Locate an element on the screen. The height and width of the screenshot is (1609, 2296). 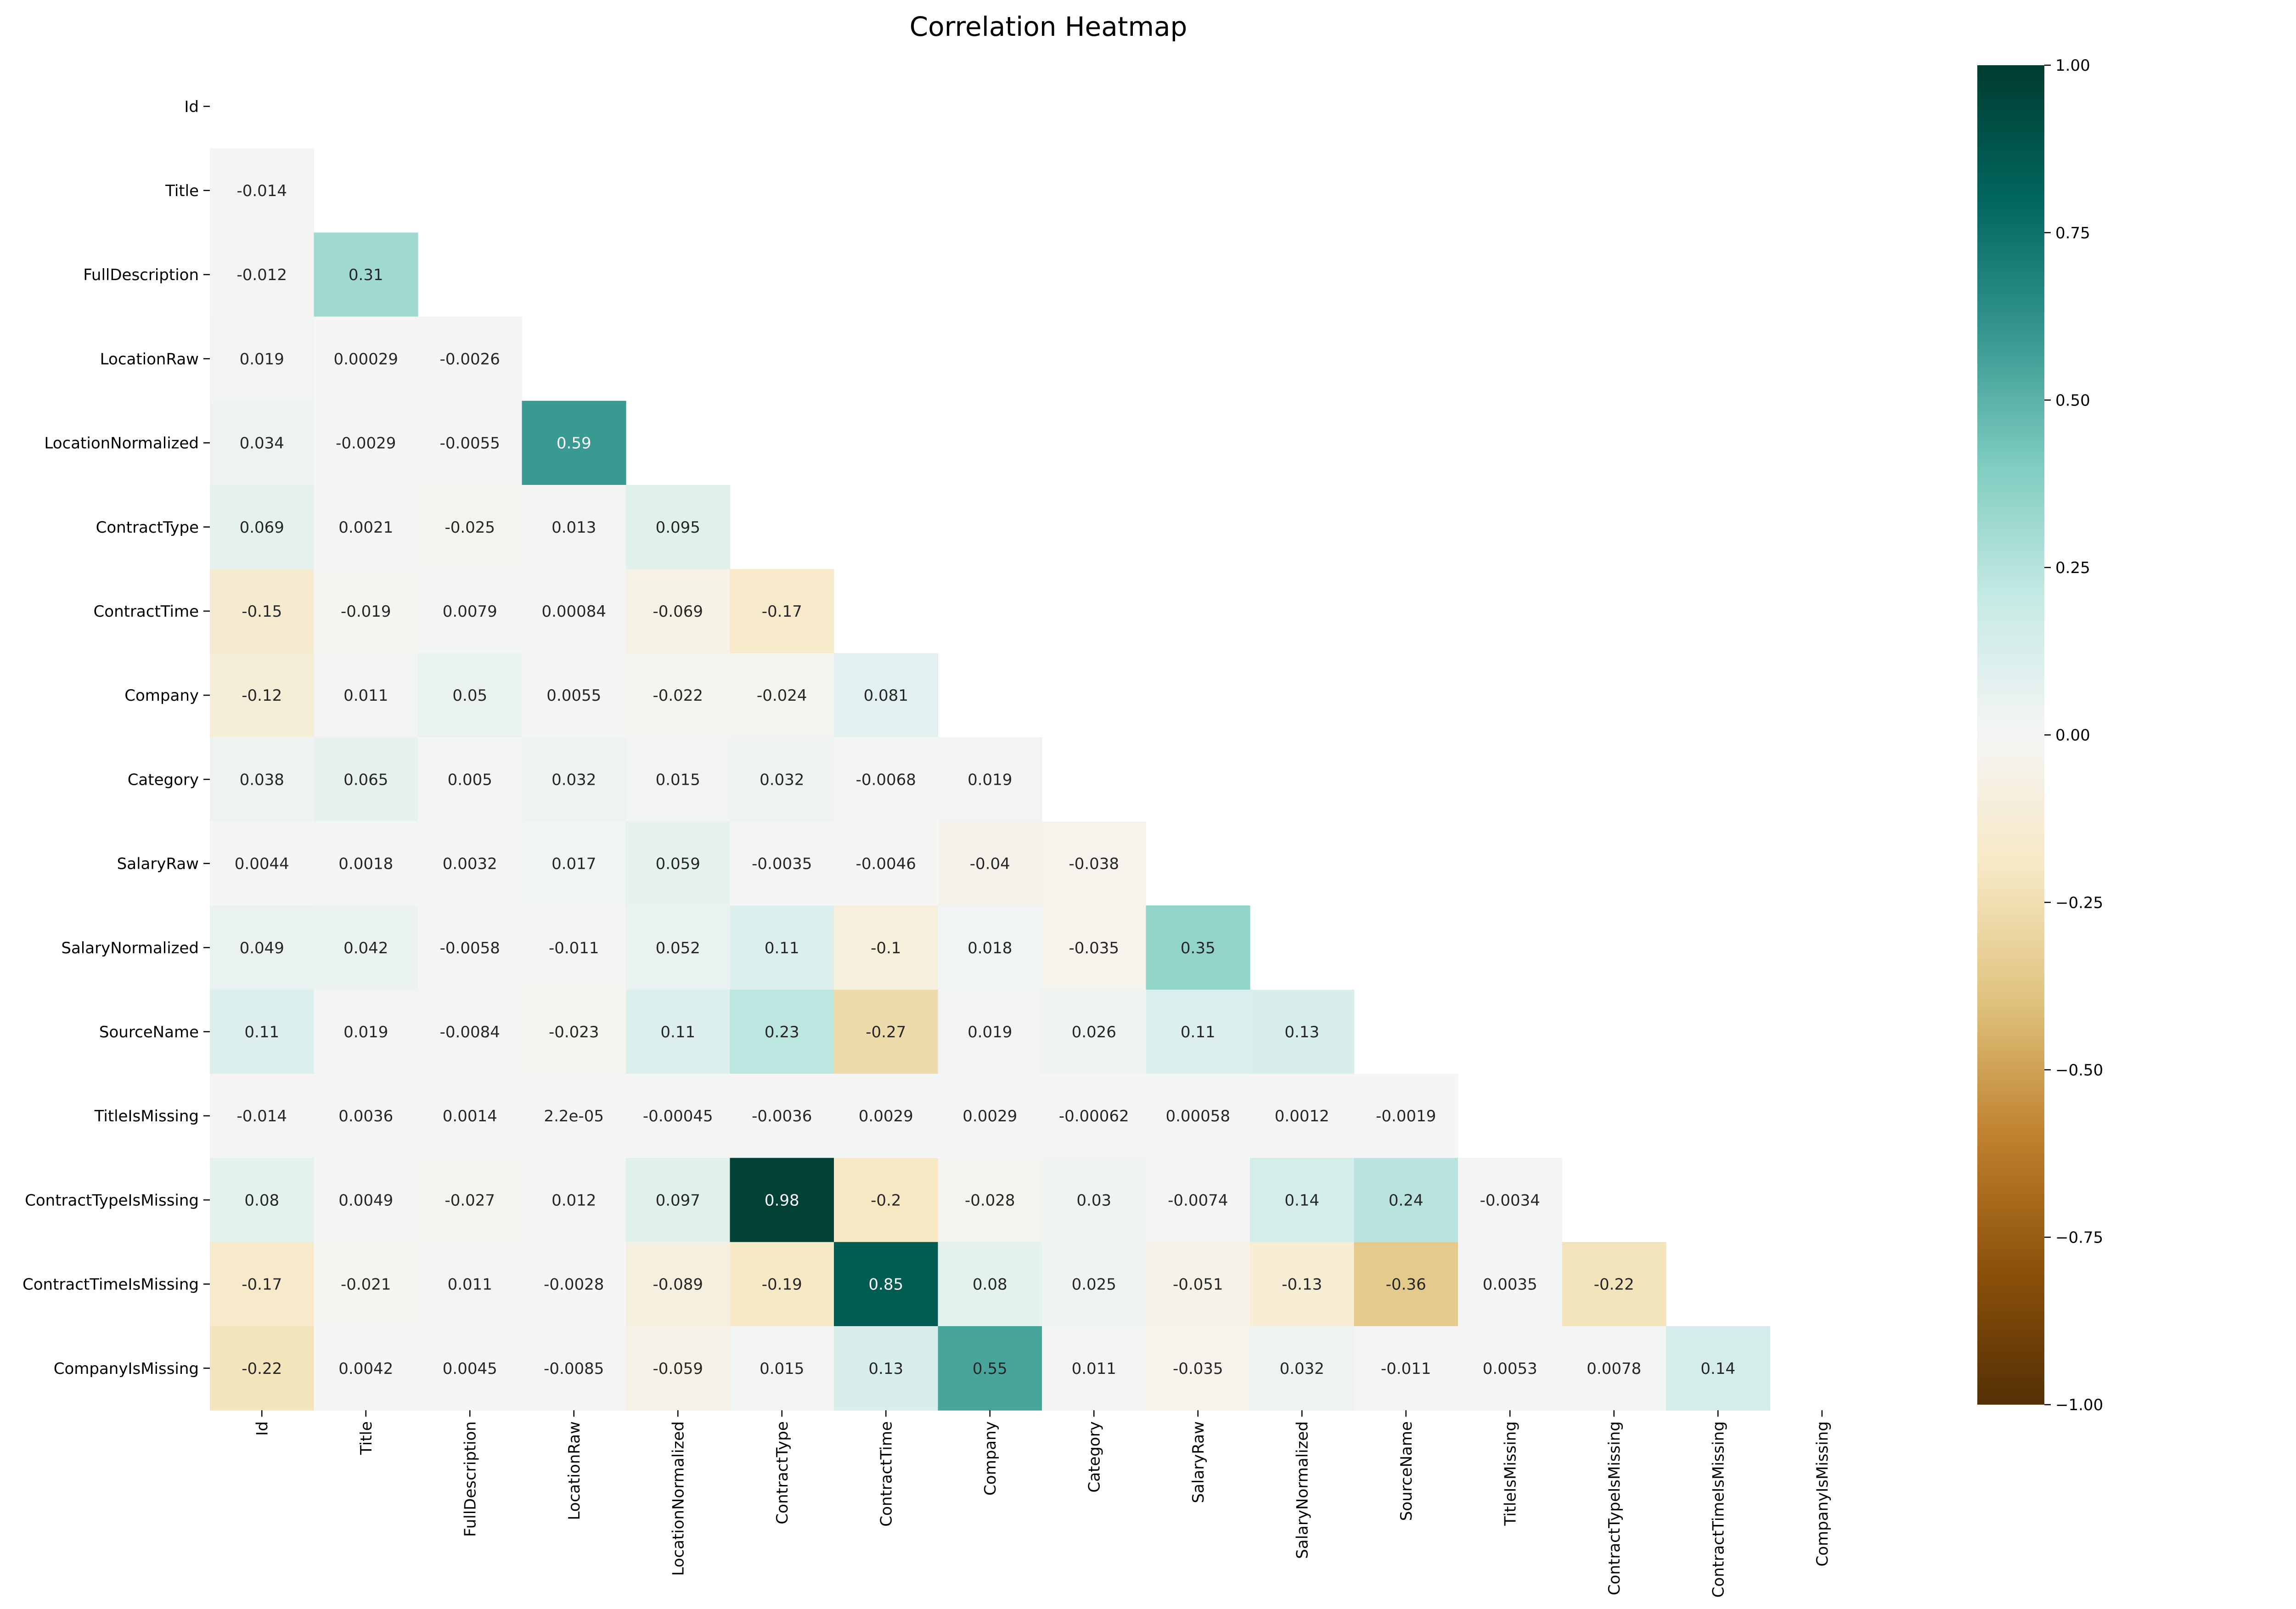
cell-value-label: 0.14 is located at coordinates (1717, 1369).